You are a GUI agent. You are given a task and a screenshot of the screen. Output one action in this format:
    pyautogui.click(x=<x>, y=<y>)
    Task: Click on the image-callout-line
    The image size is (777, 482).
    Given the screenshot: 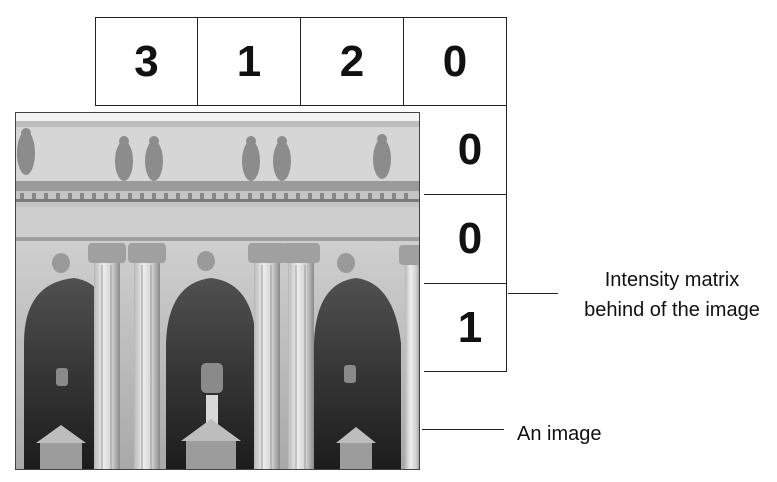 What is the action you would take?
    pyautogui.click(x=463, y=429)
    